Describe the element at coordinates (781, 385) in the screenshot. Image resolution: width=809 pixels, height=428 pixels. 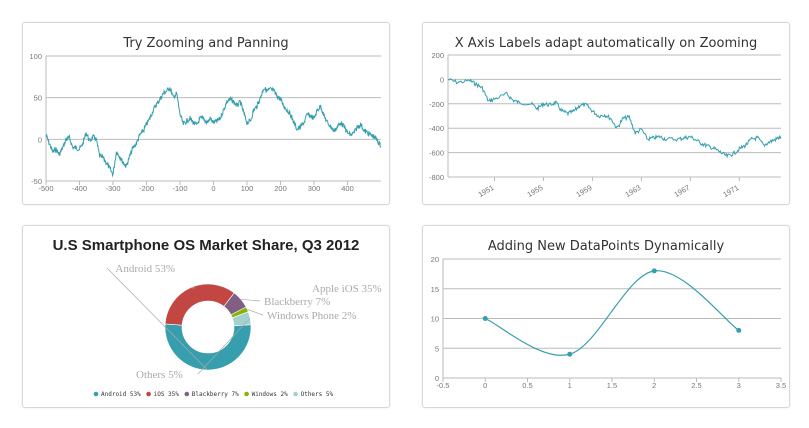
I see `x-tick-label: 3.5` at that location.